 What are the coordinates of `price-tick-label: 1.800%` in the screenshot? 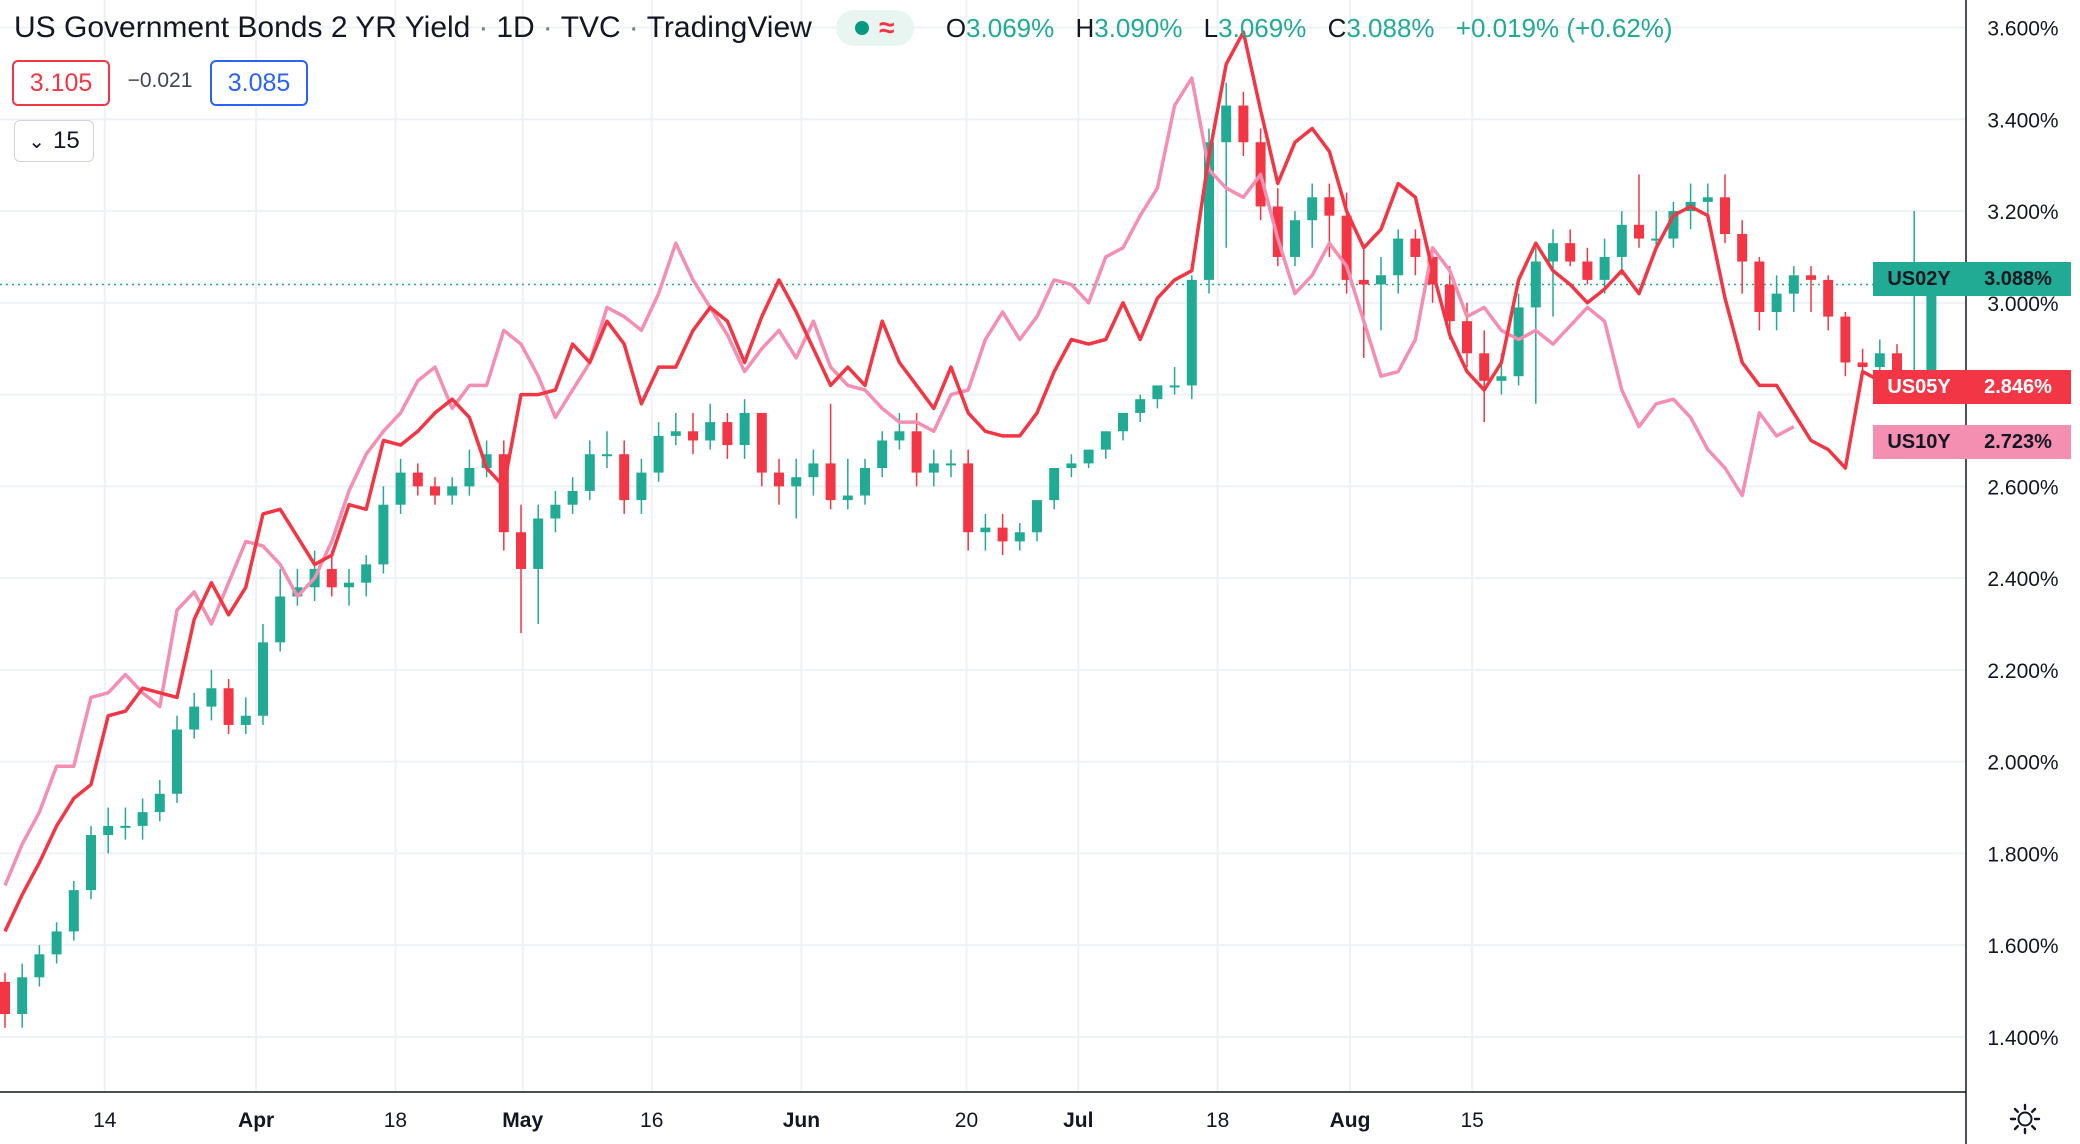 It's located at (2022, 854).